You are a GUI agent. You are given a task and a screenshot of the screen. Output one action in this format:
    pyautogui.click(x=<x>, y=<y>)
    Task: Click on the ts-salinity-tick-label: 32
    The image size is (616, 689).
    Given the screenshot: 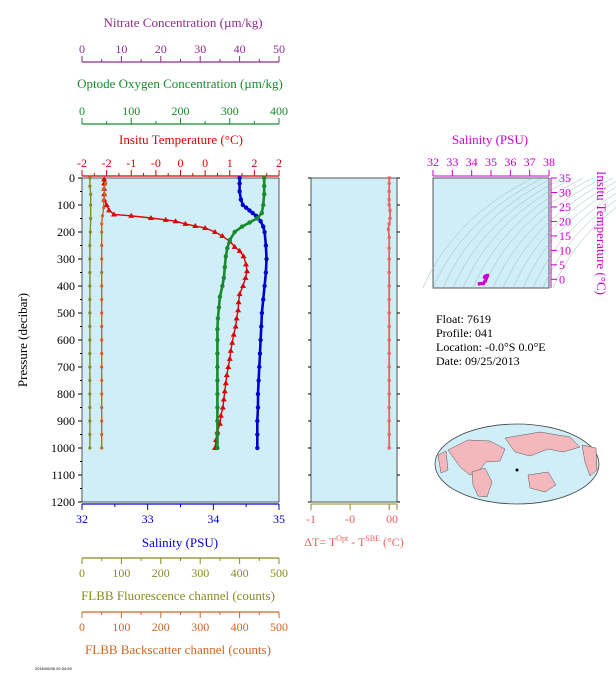 What is the action you would take?
    pyautogui.click(x=433, y=162)
    